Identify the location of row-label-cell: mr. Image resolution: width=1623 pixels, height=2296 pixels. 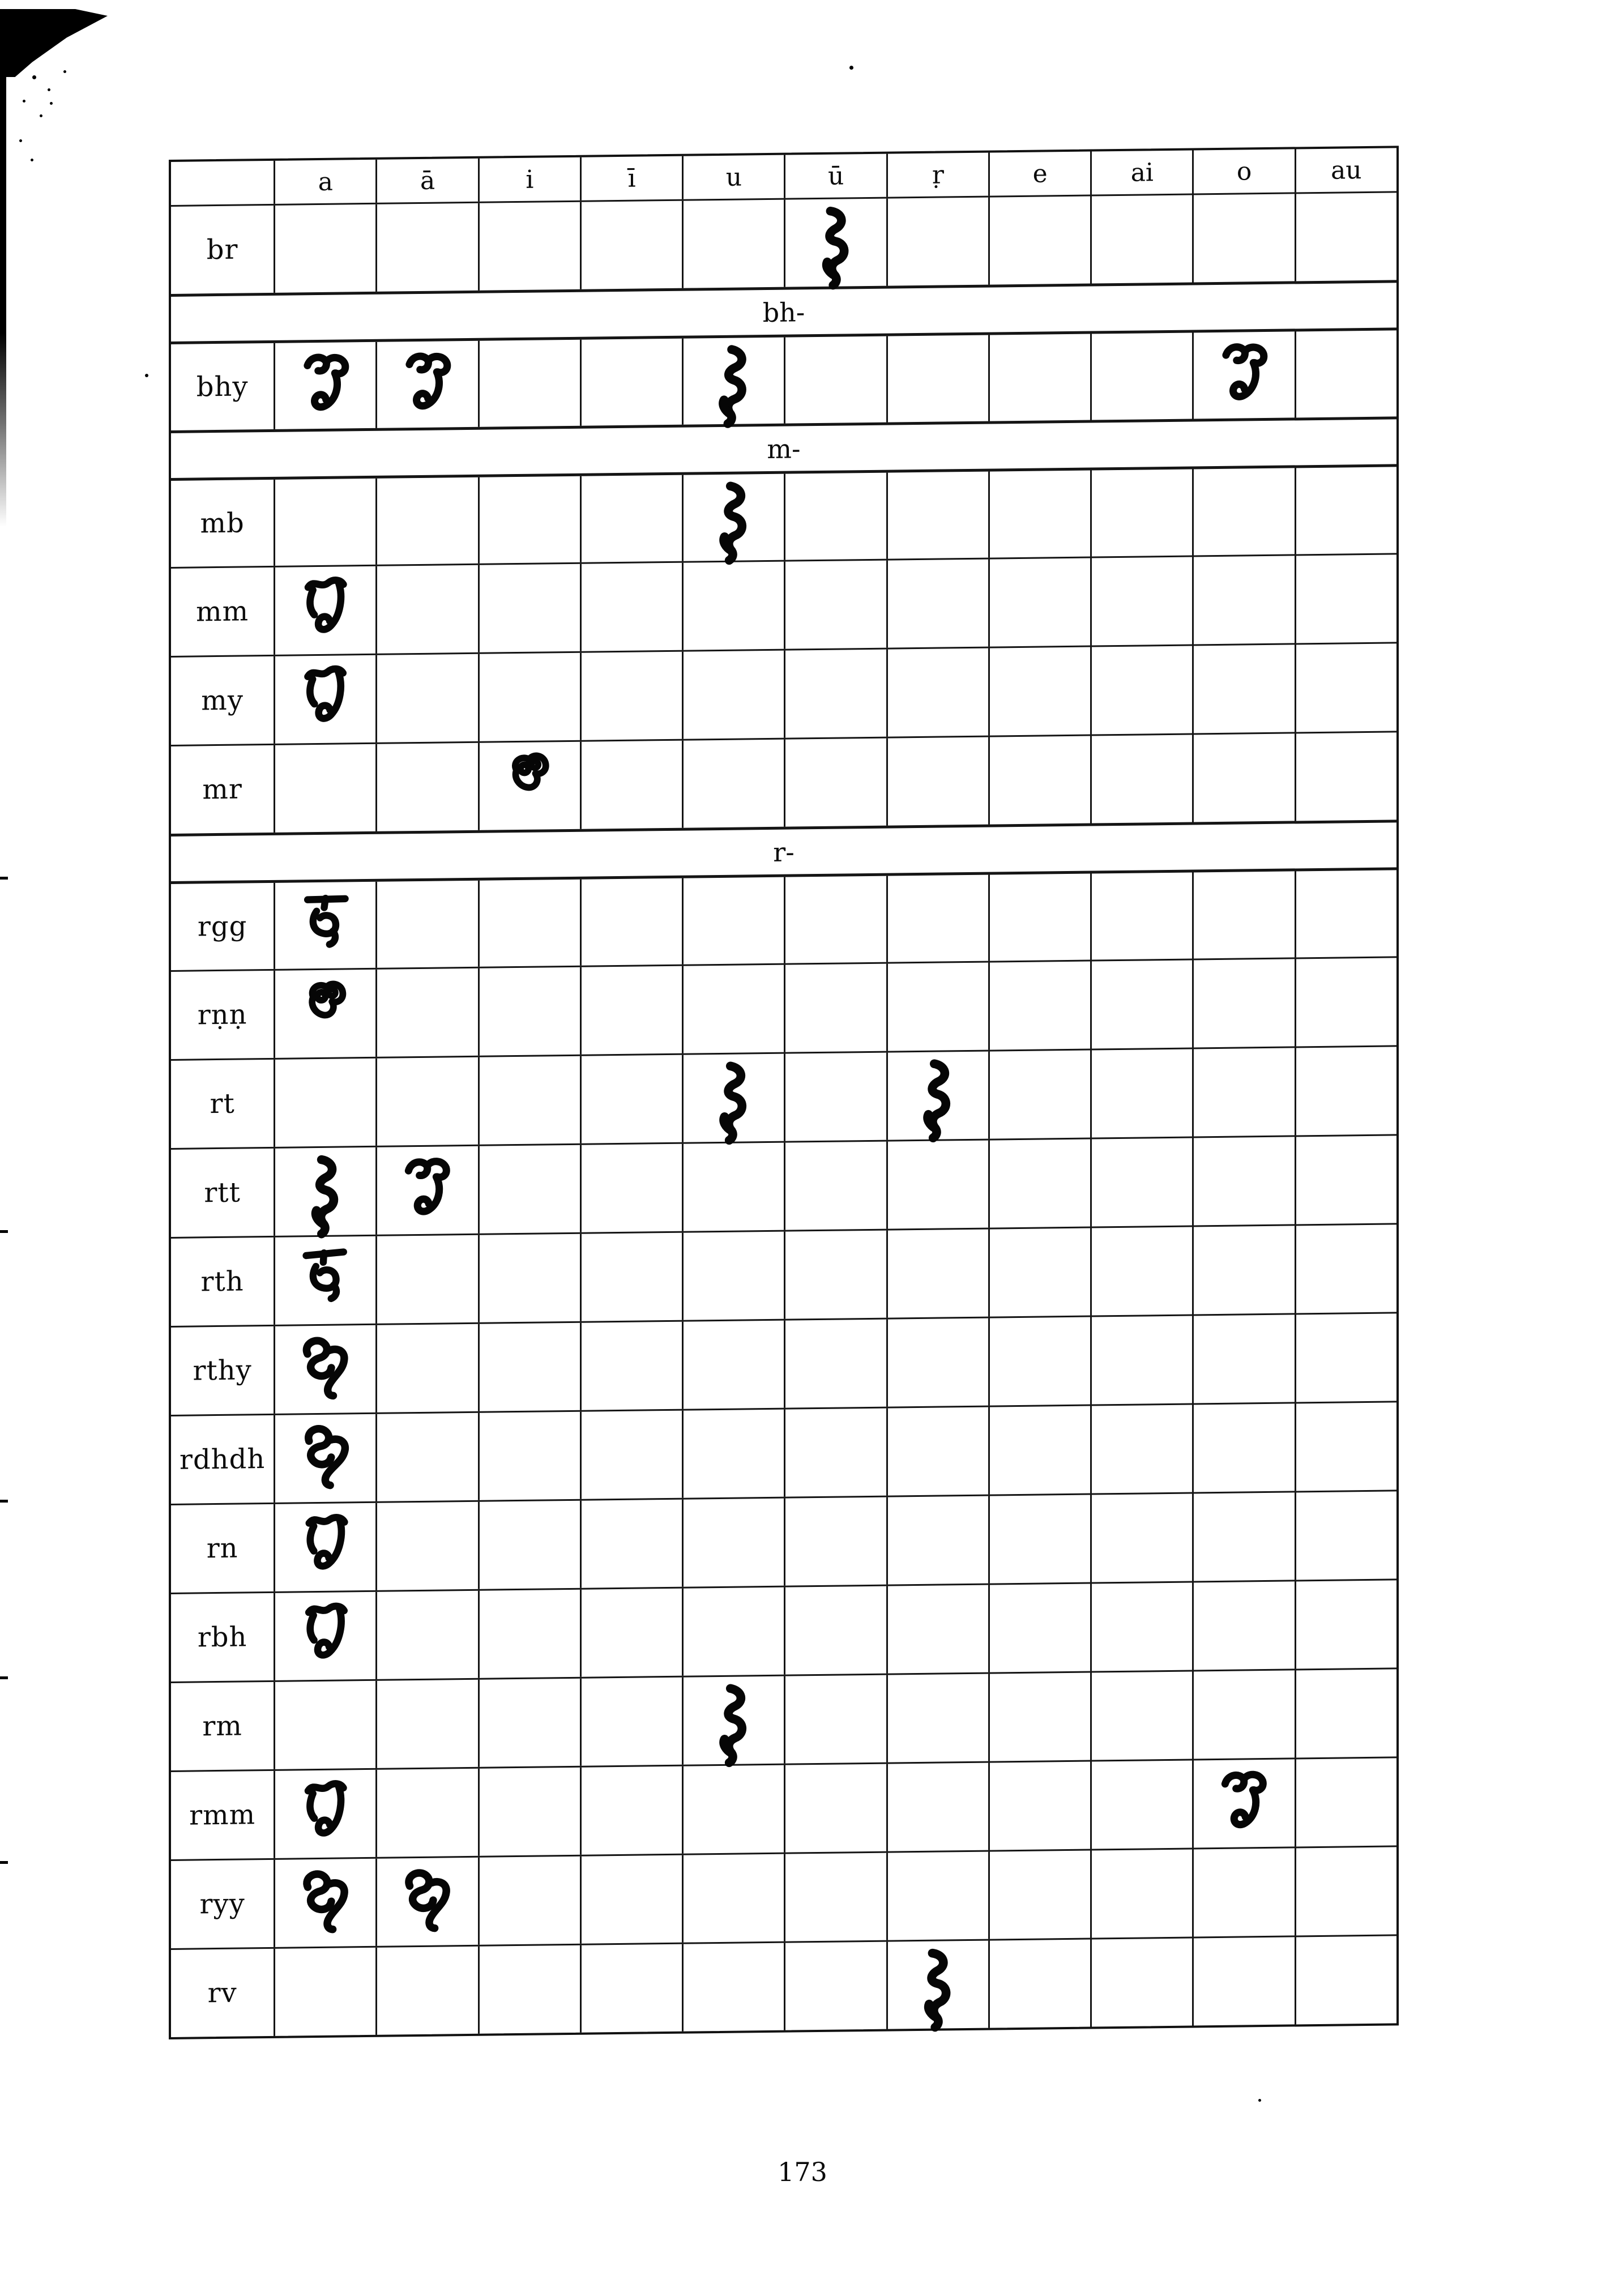
(222, 789).